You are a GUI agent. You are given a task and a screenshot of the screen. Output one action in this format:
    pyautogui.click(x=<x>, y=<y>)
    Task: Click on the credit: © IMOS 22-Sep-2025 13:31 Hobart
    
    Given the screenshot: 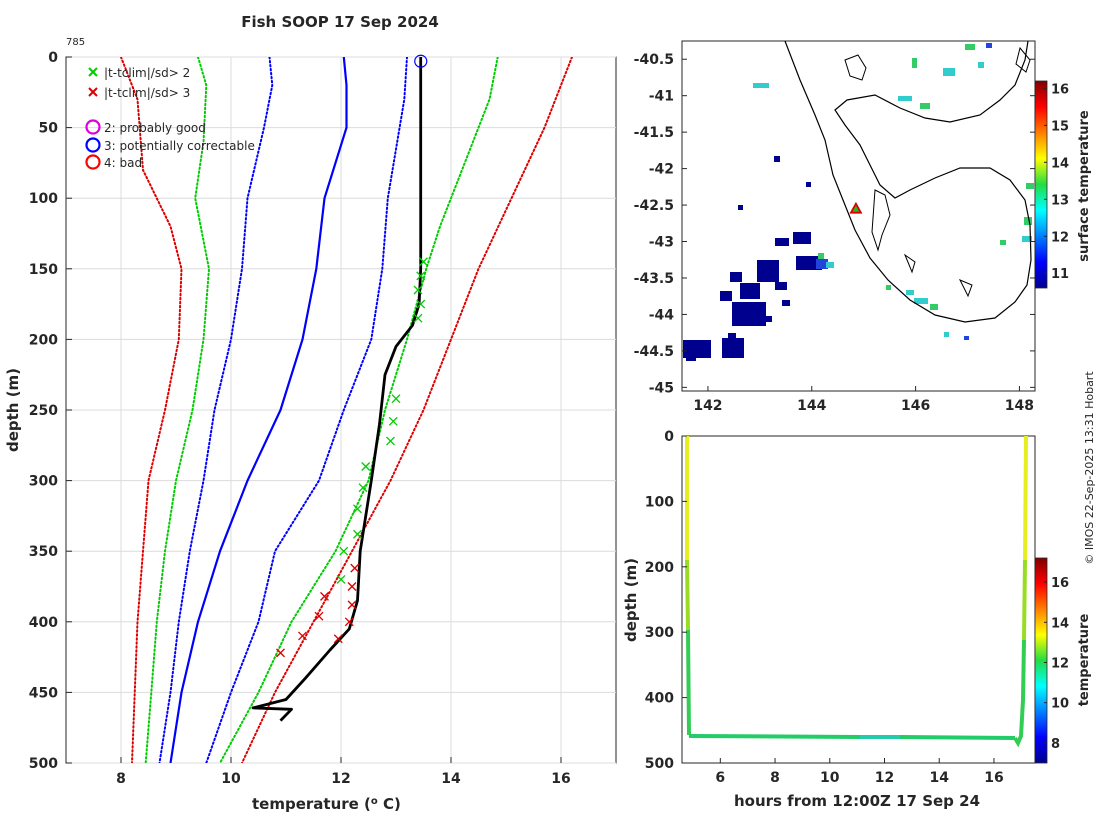 What is the action you would take?
    pyautogui.click(x=1089, y=468)
    